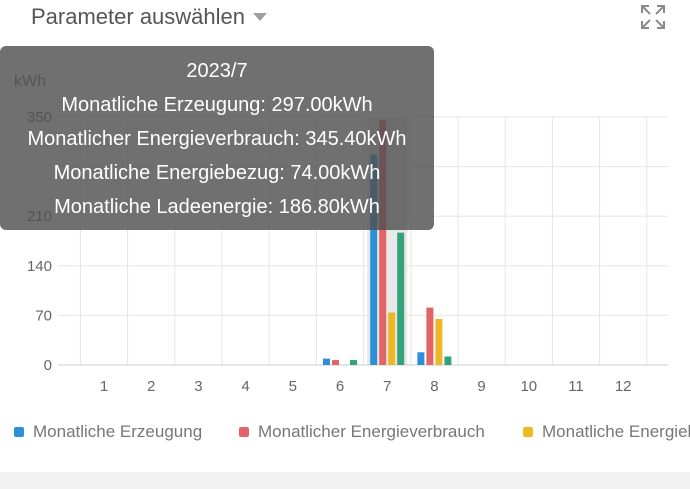 Image resolution: width=690 pixels, height=489 pixels. What do you see at coordinates (244, 432) in the screenshot?
I see `legend-swatch-verbrauch` at bounding box center [244, 432].